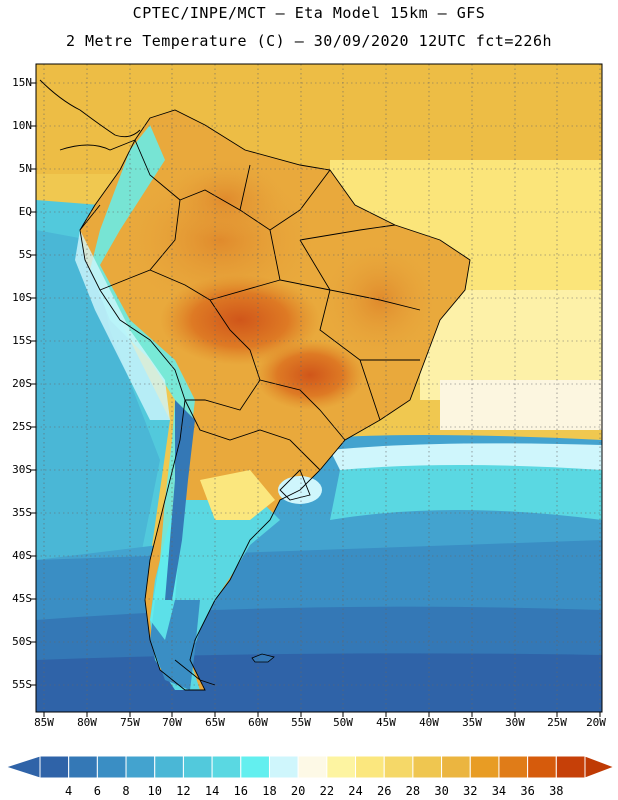 Image resolution: width=618 pixels, height=800 pixels. I want to click on lon-label-85w: 85W, so click(44, 722).